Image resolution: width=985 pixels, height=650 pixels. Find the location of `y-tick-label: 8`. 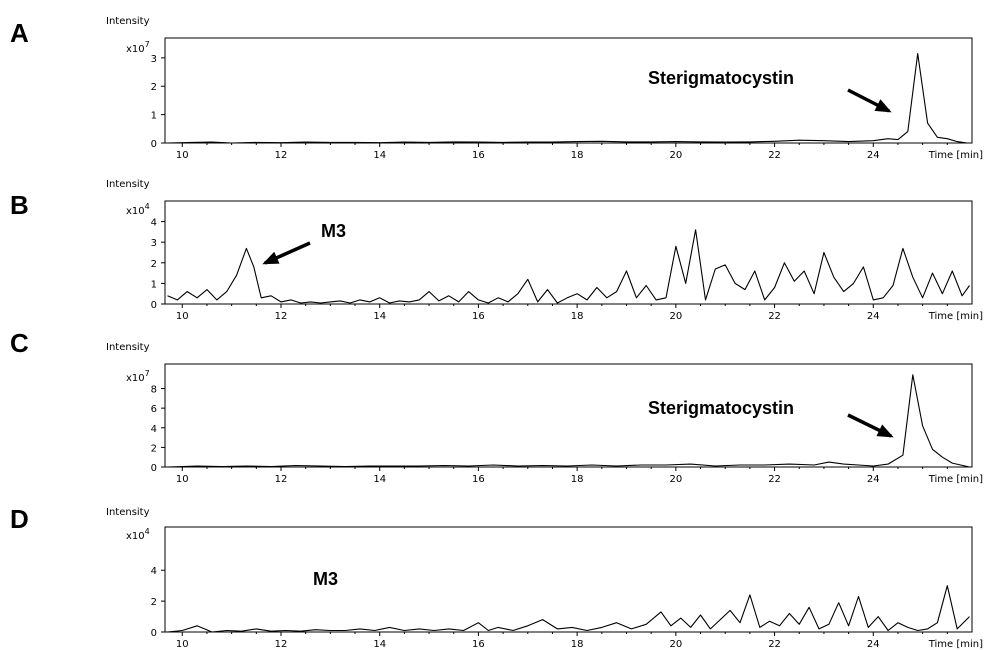

y-tick-label: 8 is located at coordinates (154, 390).